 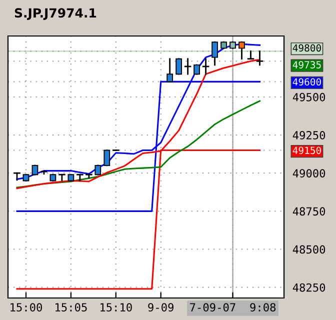 I want to click on y-tick-label: 49800, so click(x=306, y=48).